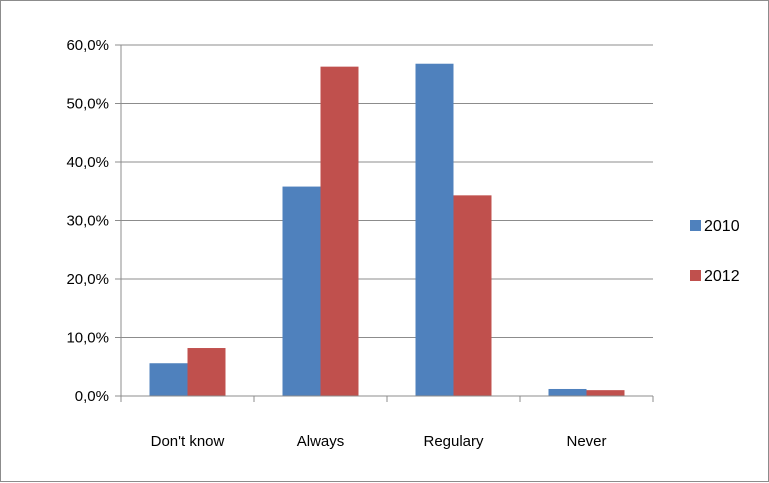 The image size is (769, 483). What do you see at coordinates (87, 338) in the screenshot?
I see `y-tick-label: 10,0%` at bounding box center [87, 338].